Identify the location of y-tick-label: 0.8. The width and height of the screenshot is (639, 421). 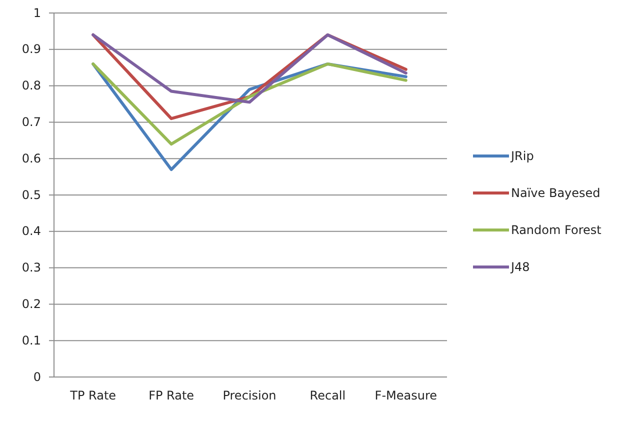
(31, 85).